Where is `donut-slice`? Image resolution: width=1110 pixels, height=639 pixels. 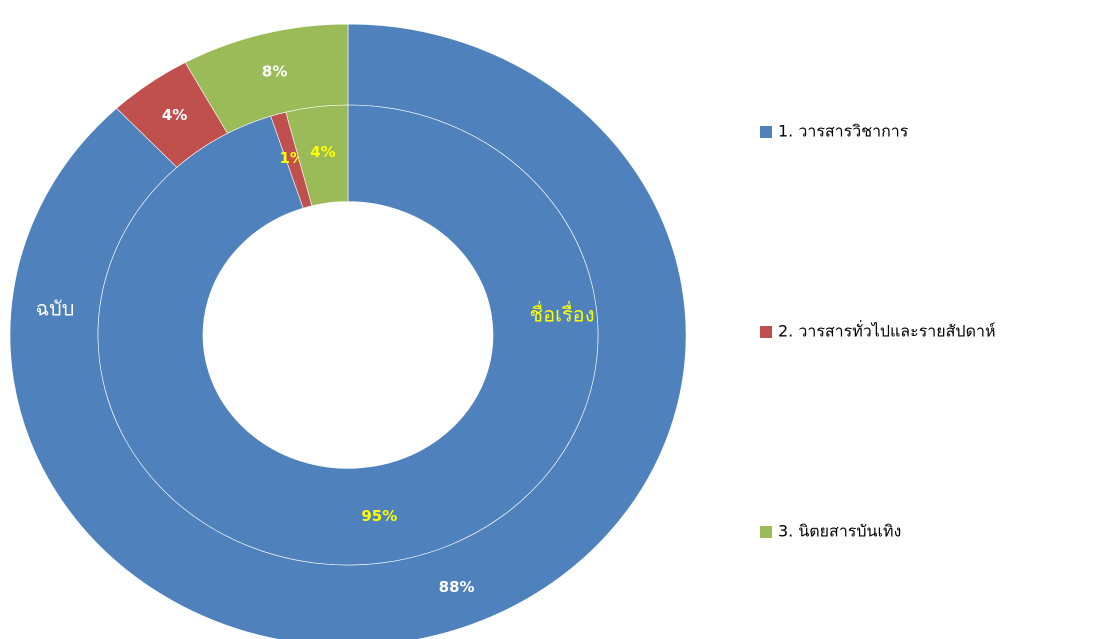 donut-slice is located at coordinates (317, 155).